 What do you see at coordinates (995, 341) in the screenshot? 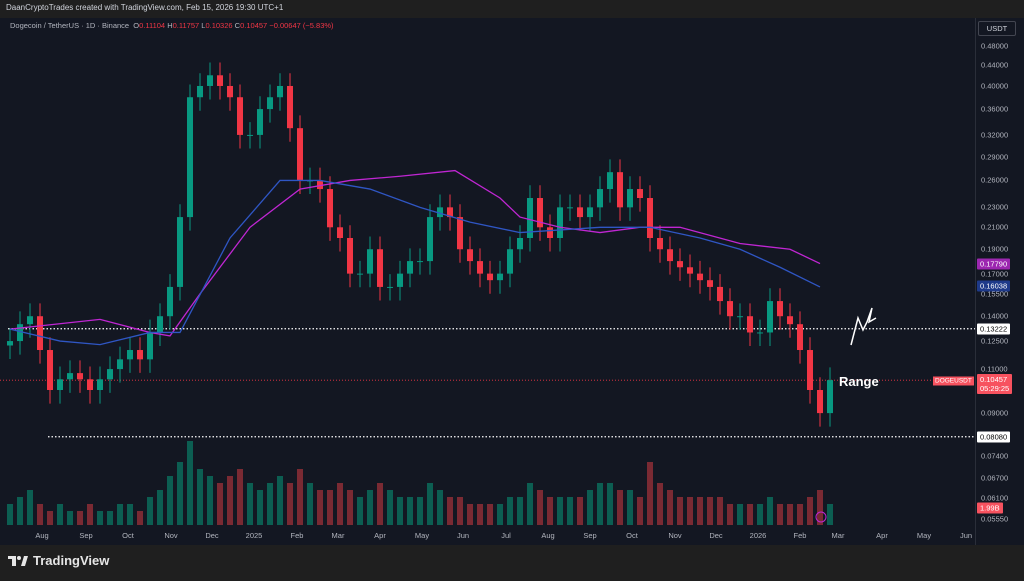
I see `price-tick-label: 0.12500` at bounding box center [995, 341].